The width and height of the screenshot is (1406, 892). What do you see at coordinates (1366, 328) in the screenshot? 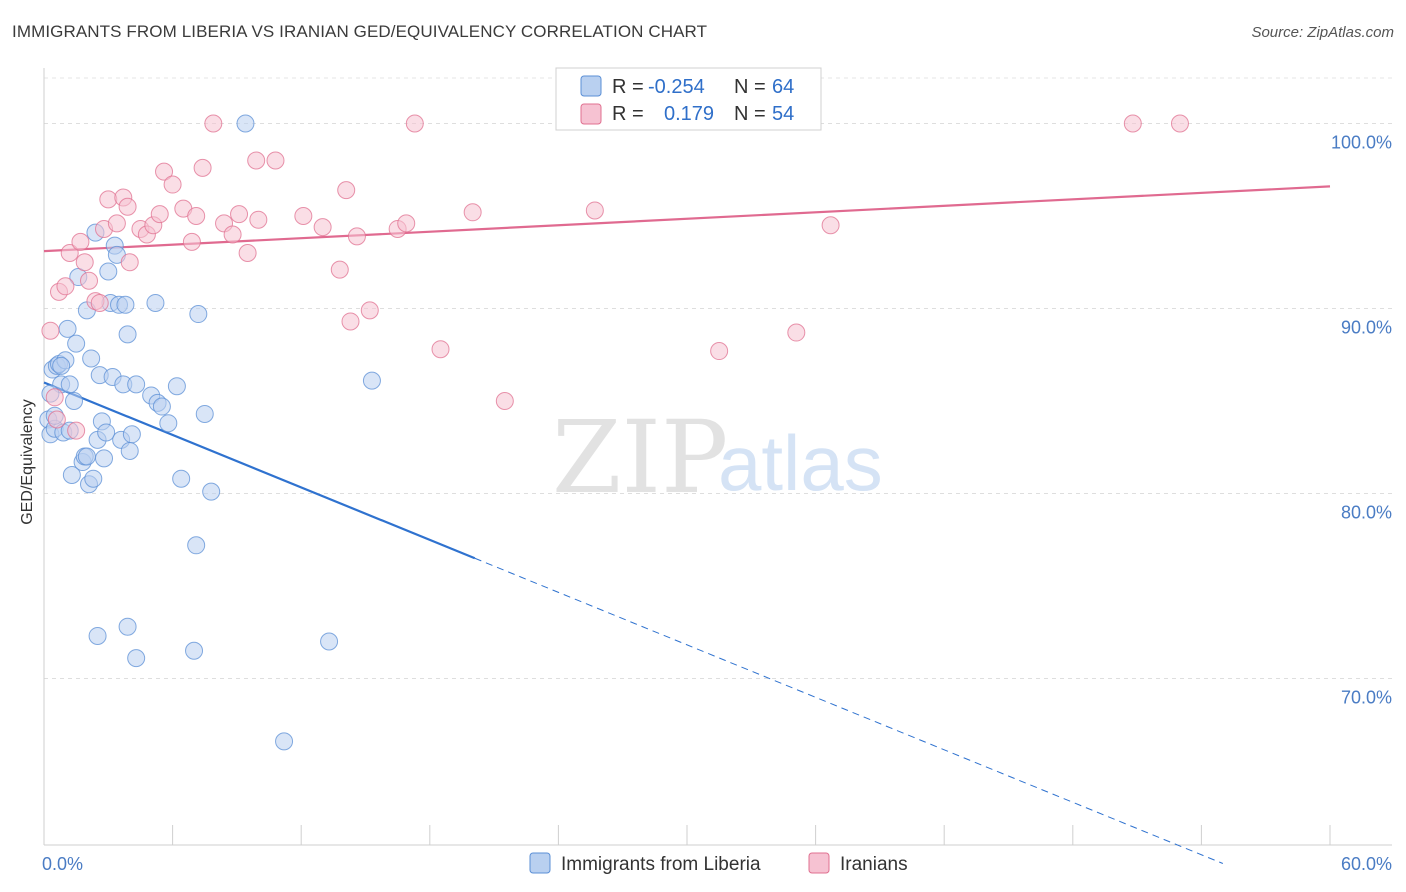
I see `y-tick-label-1: 90.0%` at bounding box center [1366, 328].